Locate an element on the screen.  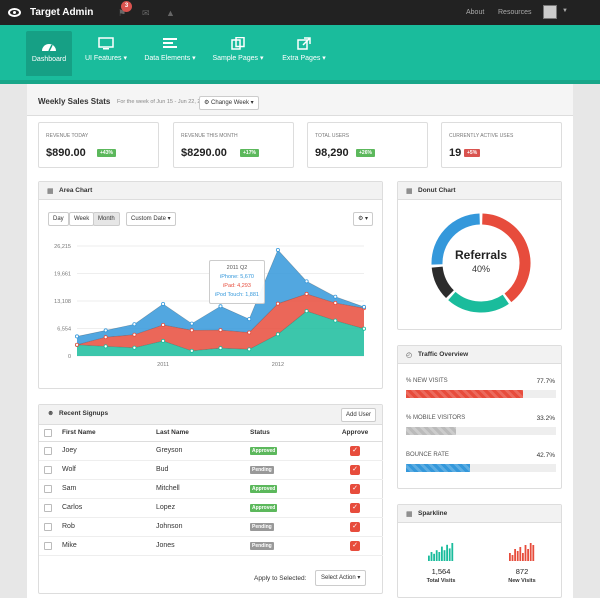
status-badge: Pending is located at coordinates (262, 526).